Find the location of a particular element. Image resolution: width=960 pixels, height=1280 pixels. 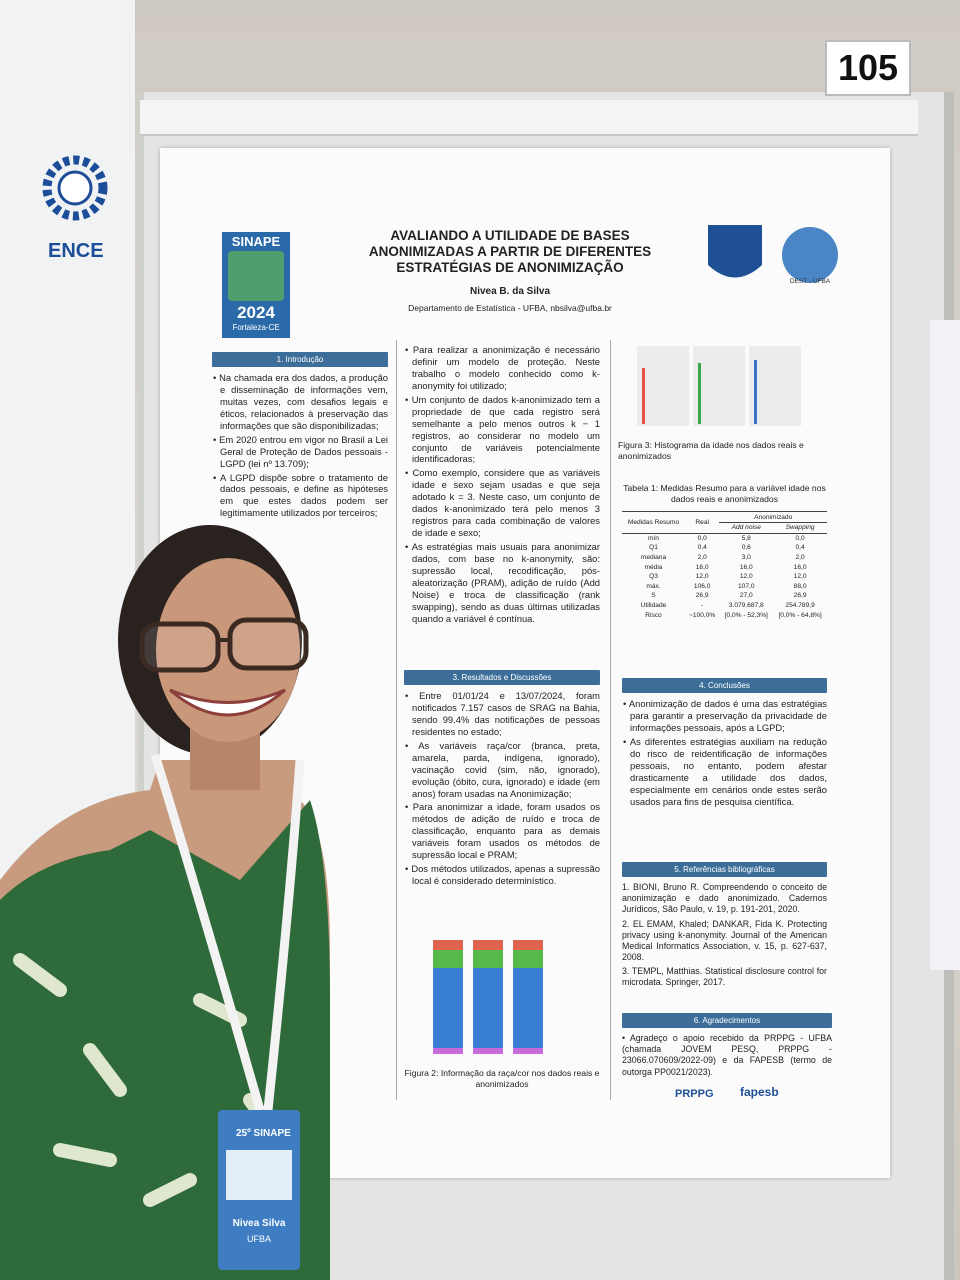

board-rail is located at coordinates (529, 118).